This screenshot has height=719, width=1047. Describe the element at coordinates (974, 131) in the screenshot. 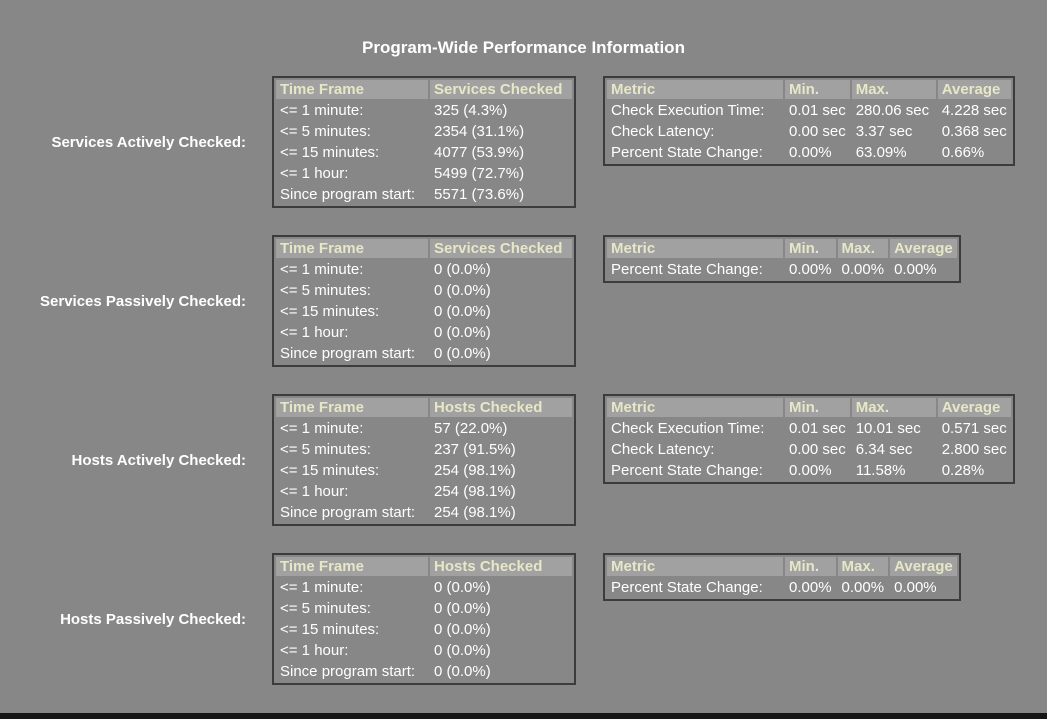

I see `table-cell: 0.368 sec` at that location.